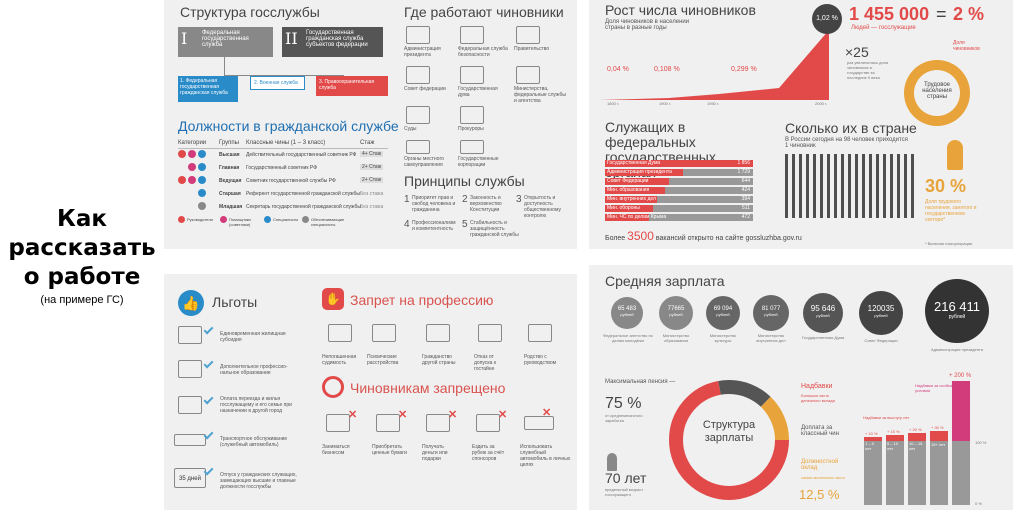  Describe the element at coordinates (881, 315) in the screenshot. I see `salary-unit-5: рублей` at that location.